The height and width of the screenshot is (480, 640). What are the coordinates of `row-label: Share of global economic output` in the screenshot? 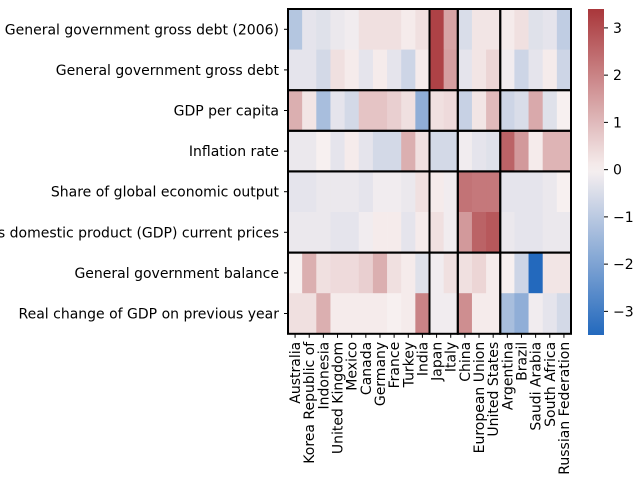 It's located at (165, 193).